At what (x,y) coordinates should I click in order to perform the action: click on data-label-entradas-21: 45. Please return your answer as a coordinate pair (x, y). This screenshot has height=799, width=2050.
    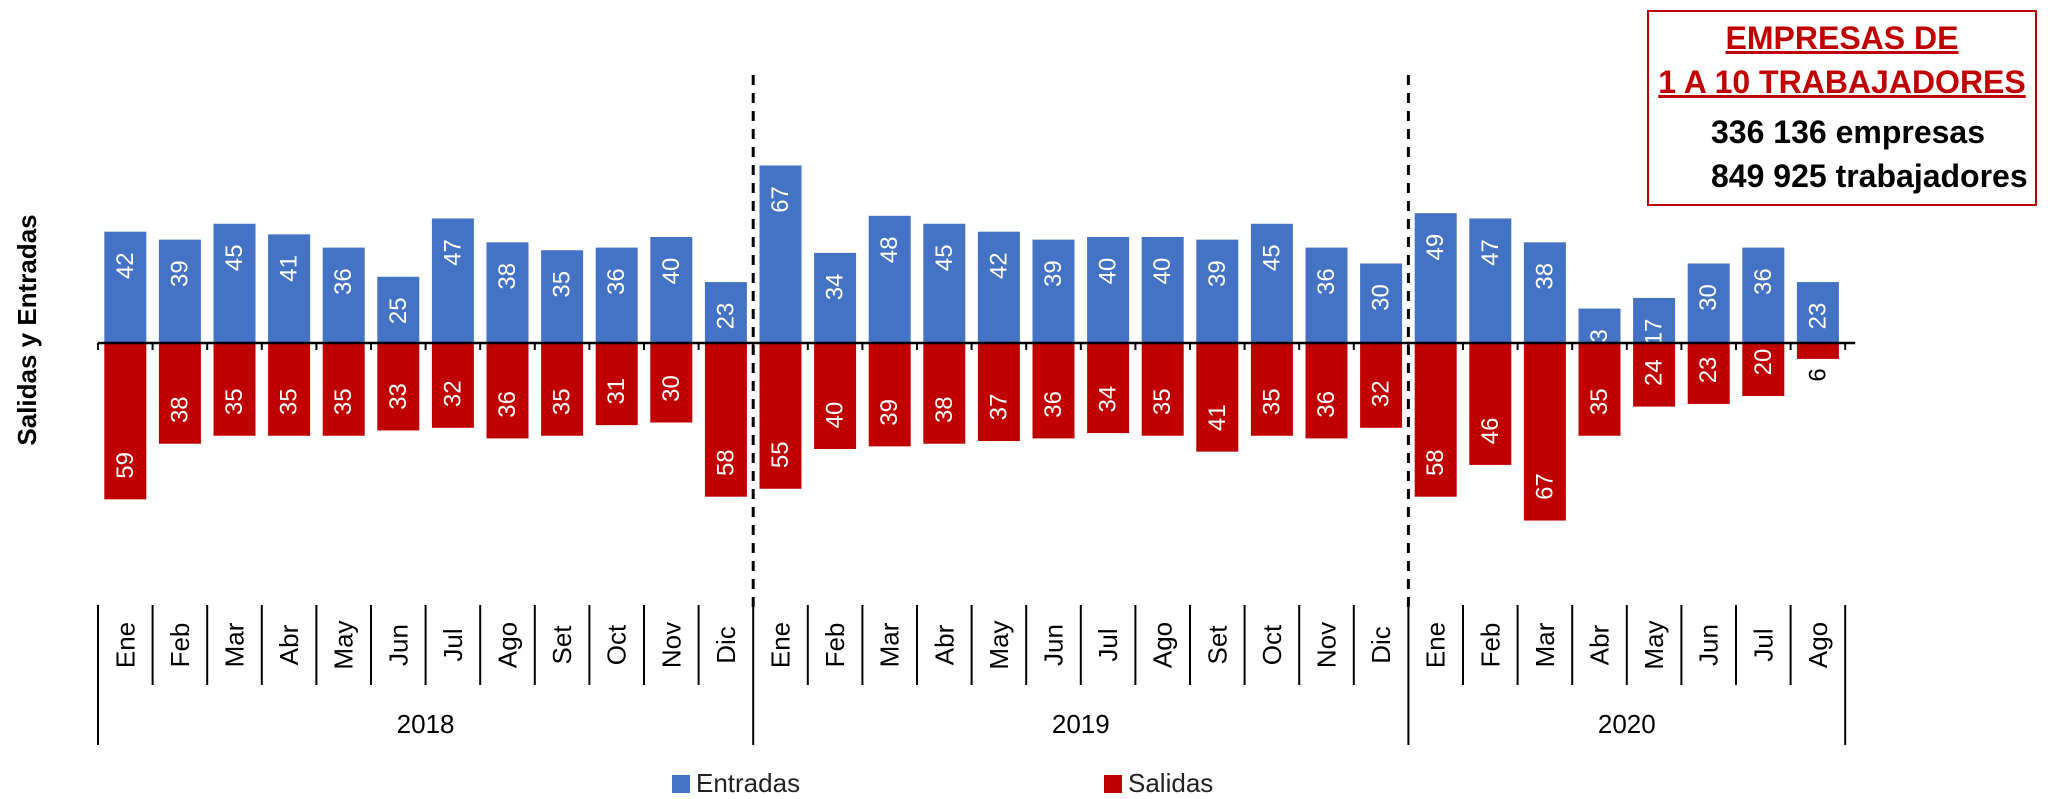
    Looking at the image, I should click on (1271, 257).